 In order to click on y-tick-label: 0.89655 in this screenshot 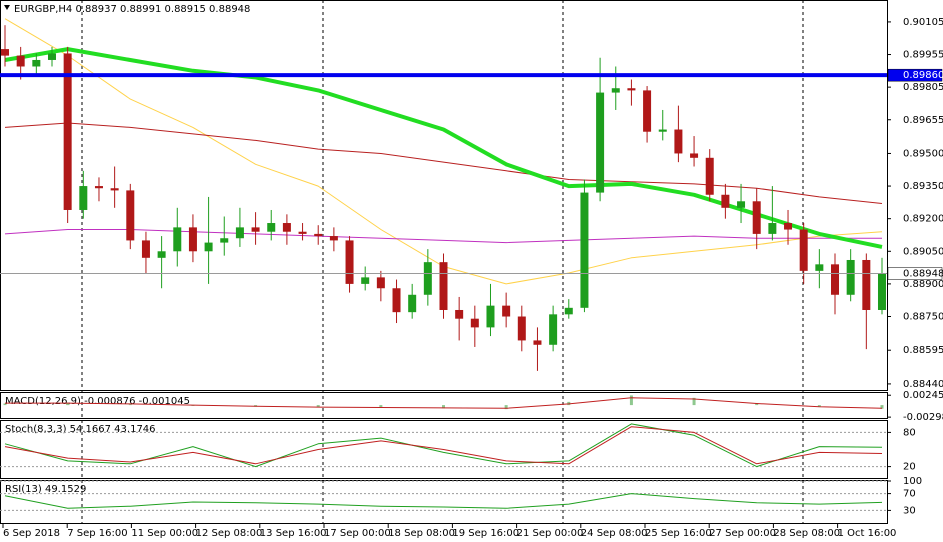, I will do `click(923, 120)`.